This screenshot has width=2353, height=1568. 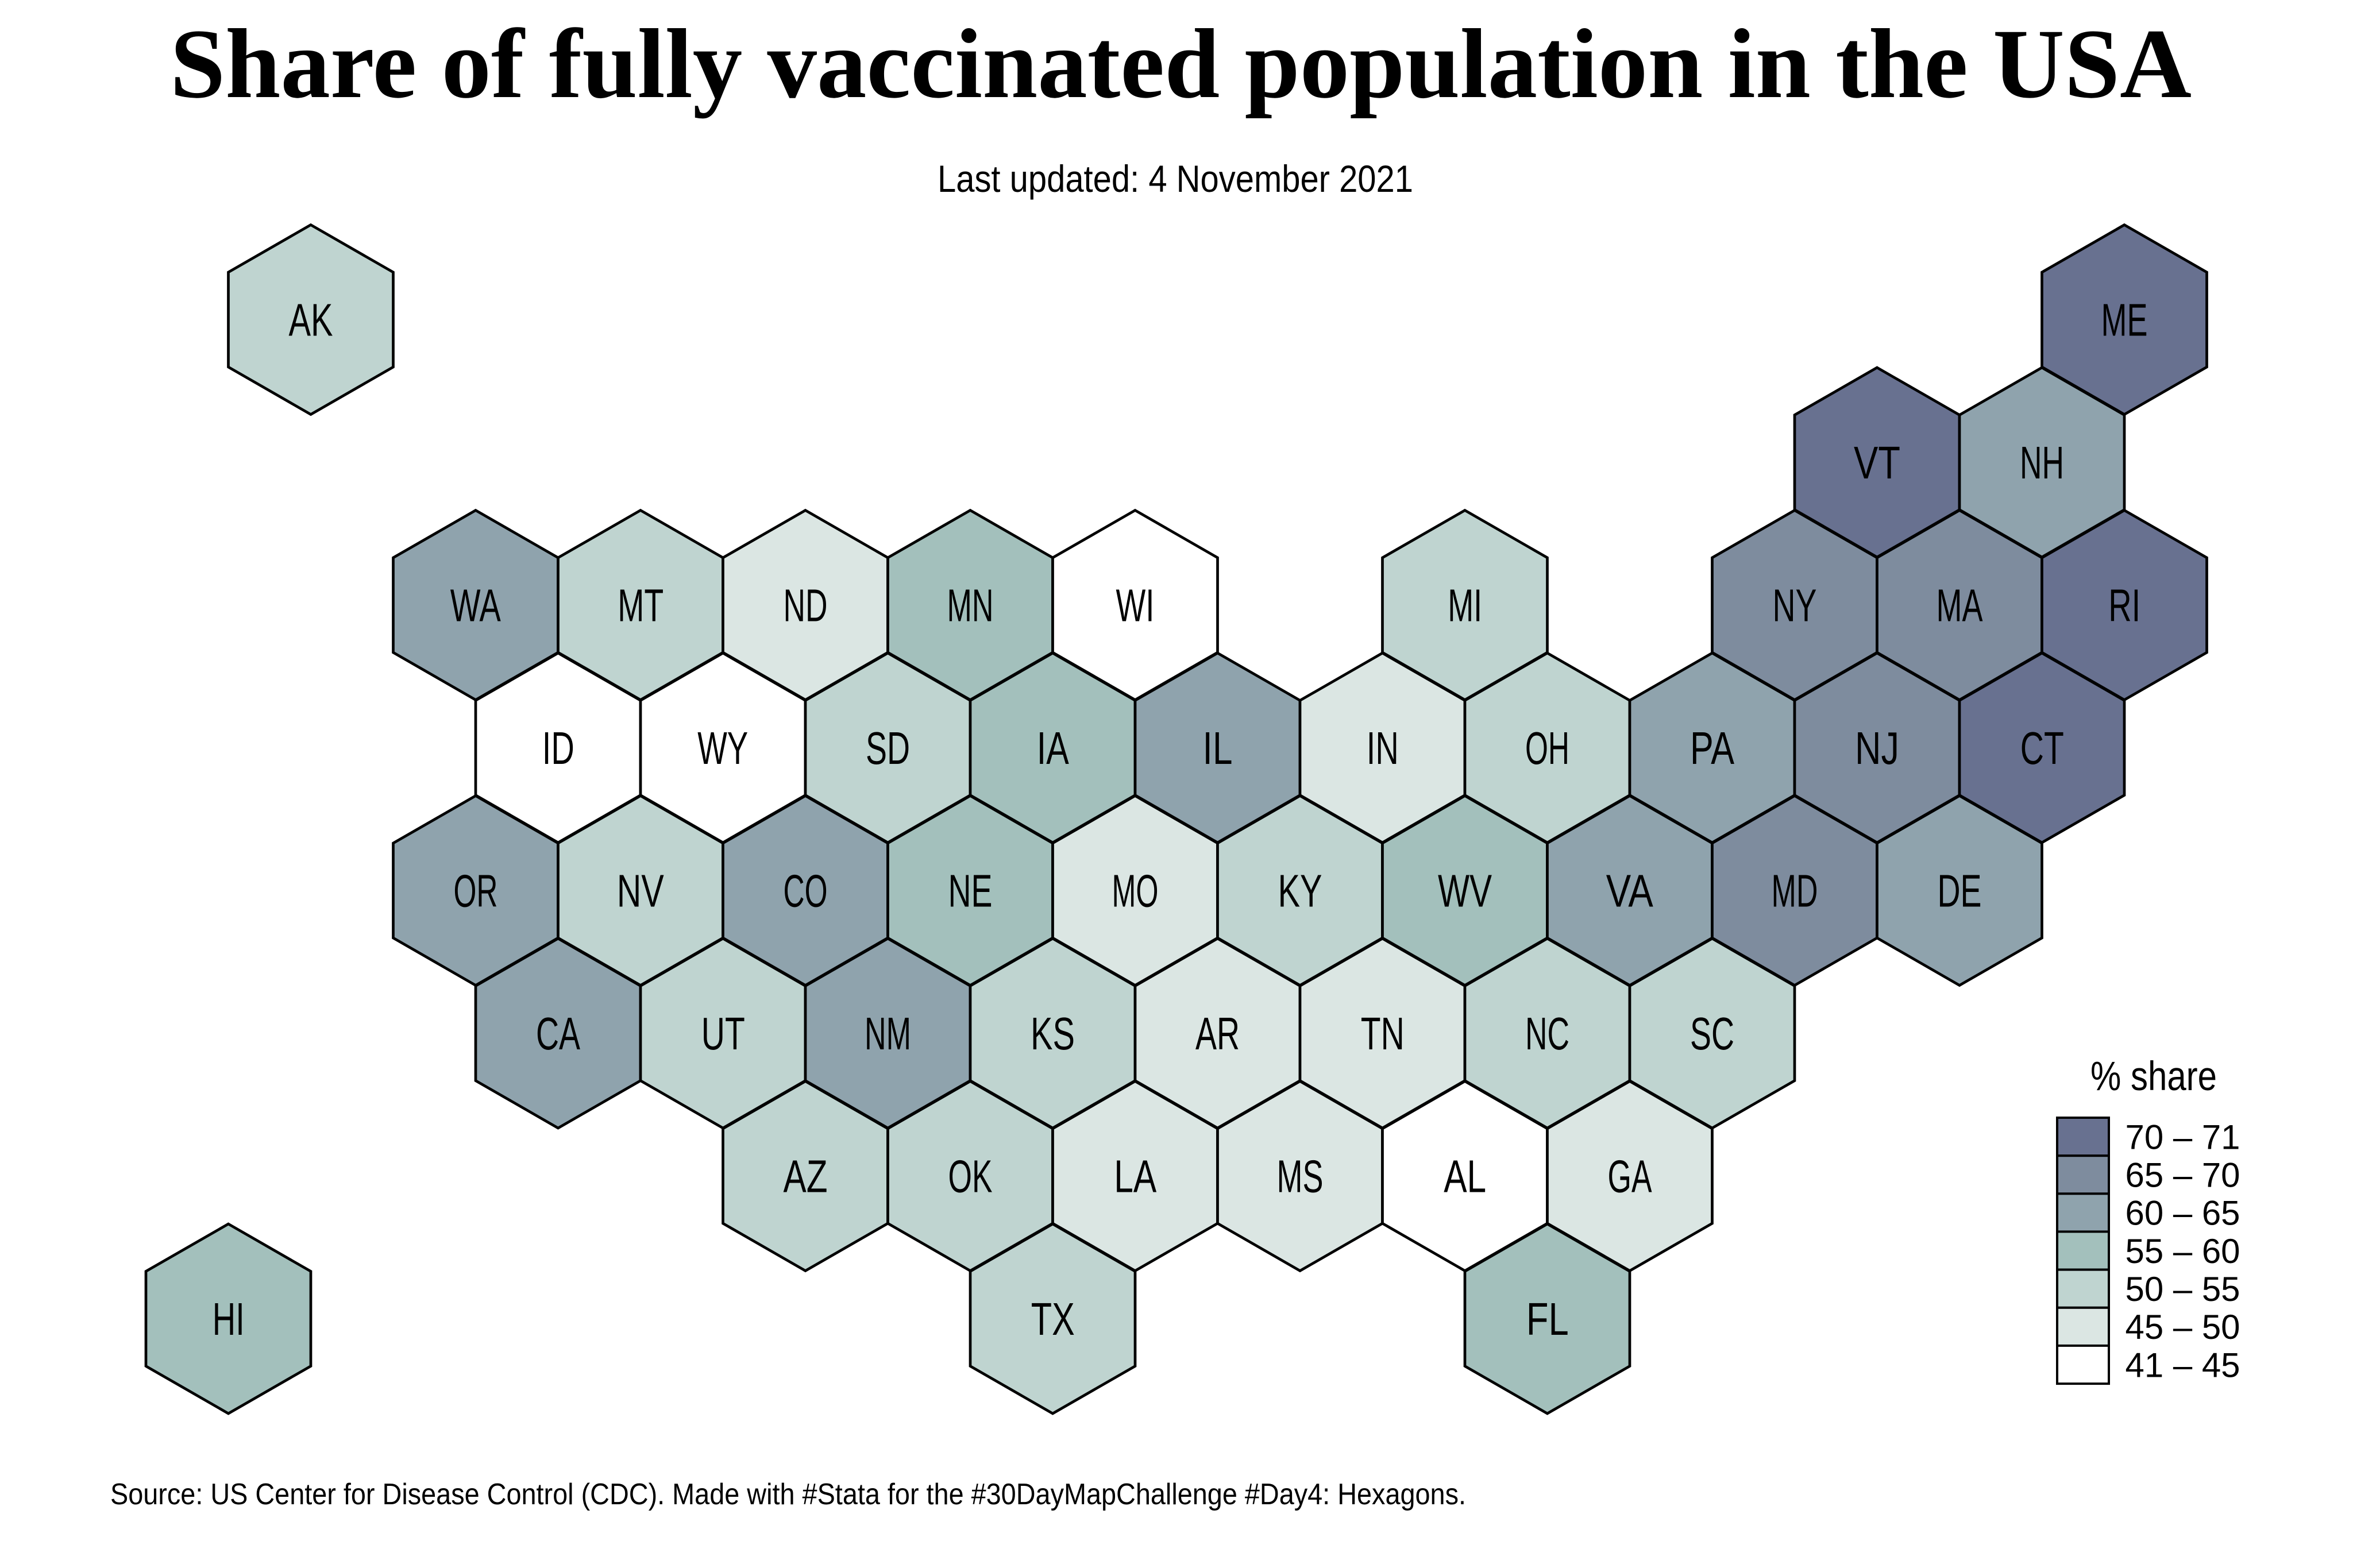 I want to click on svg-text: AR, so click(x=1217, y=1033).